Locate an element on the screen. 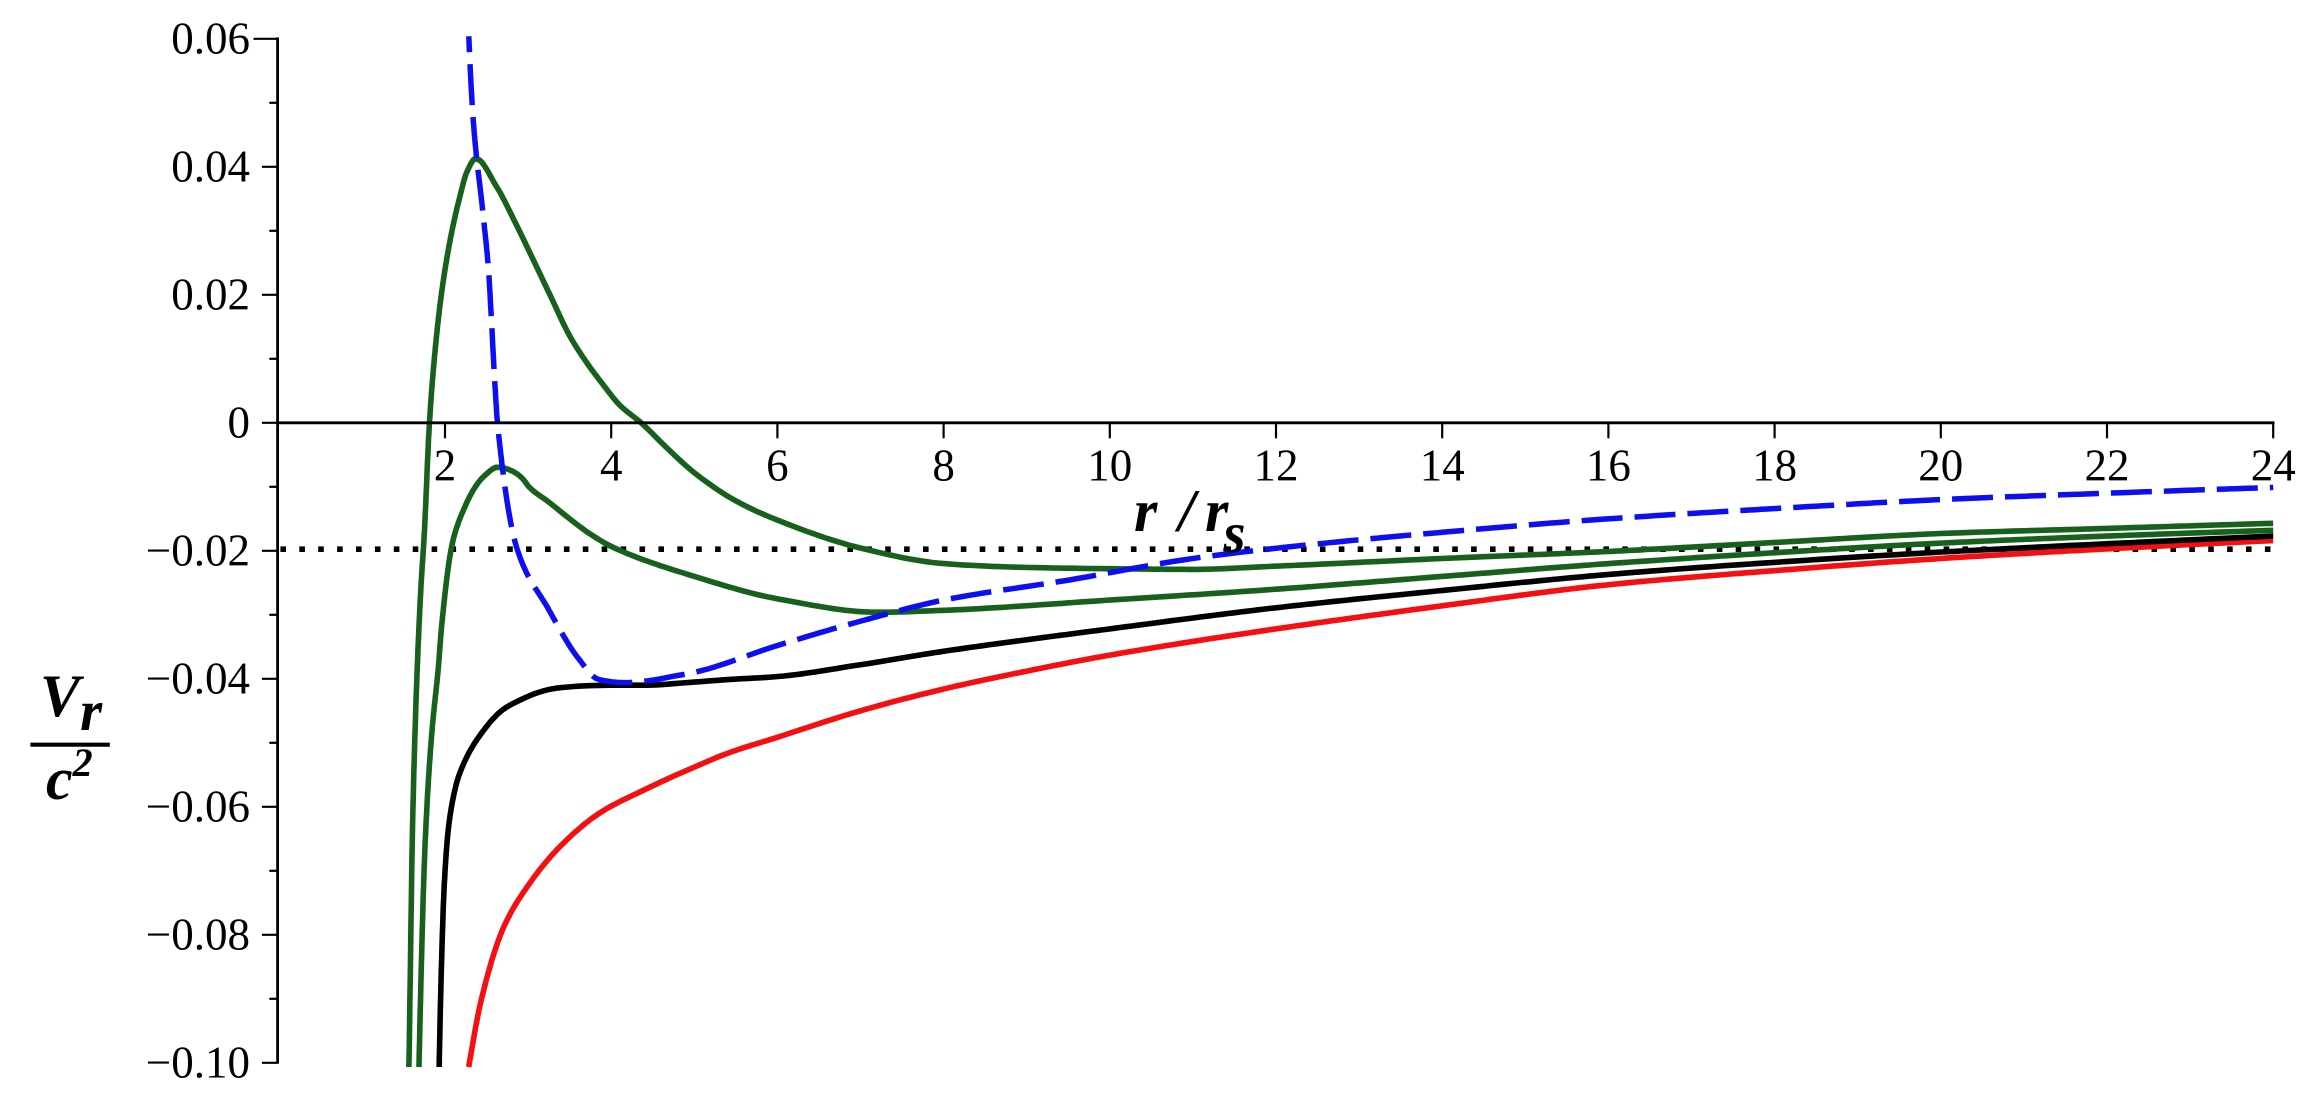  svg-text: 16 is located at coordinates (1608, 466).